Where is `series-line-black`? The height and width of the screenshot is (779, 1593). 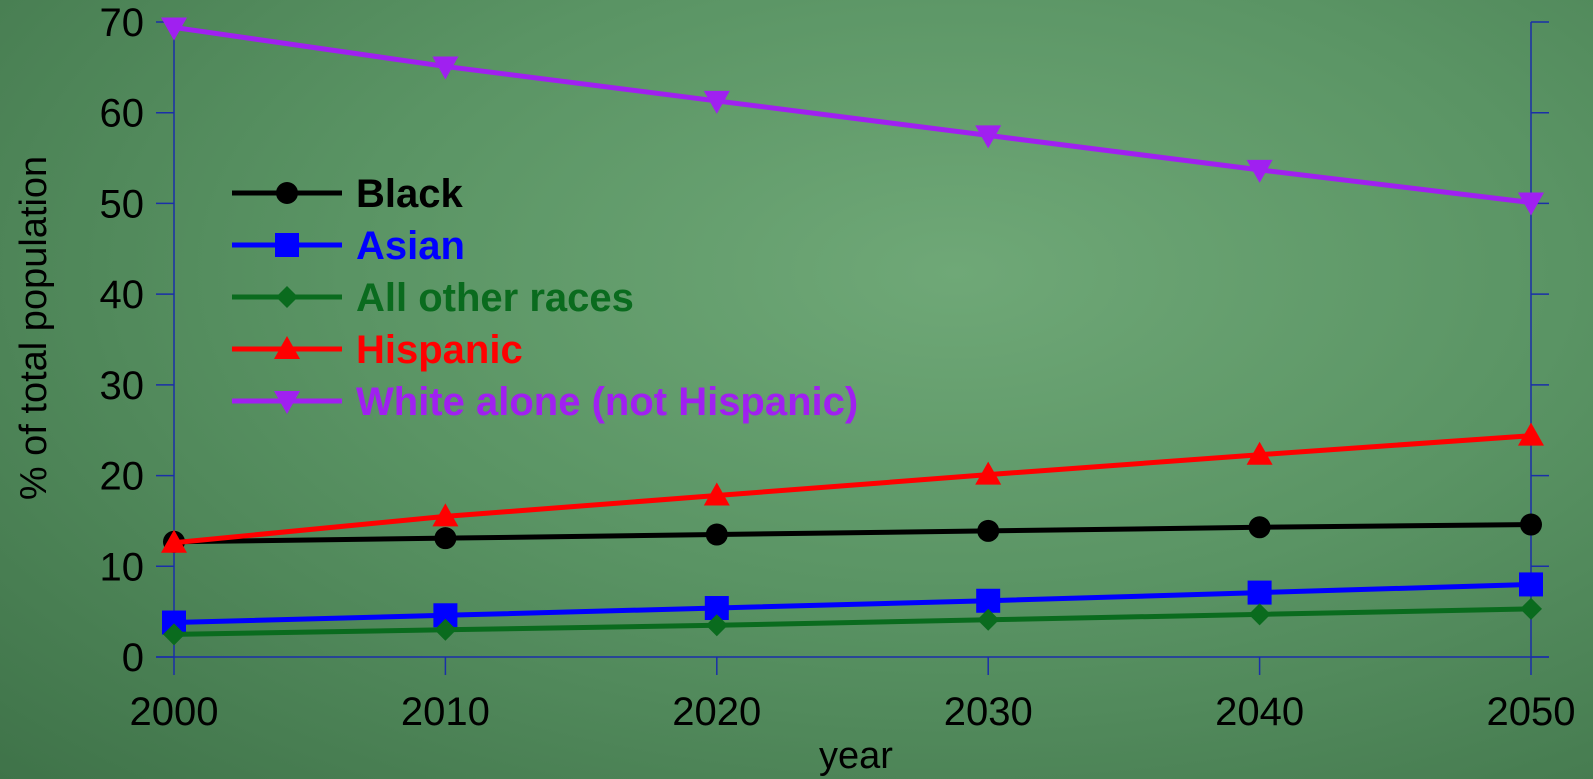 series-line-black is located at coordinates (852, 533).